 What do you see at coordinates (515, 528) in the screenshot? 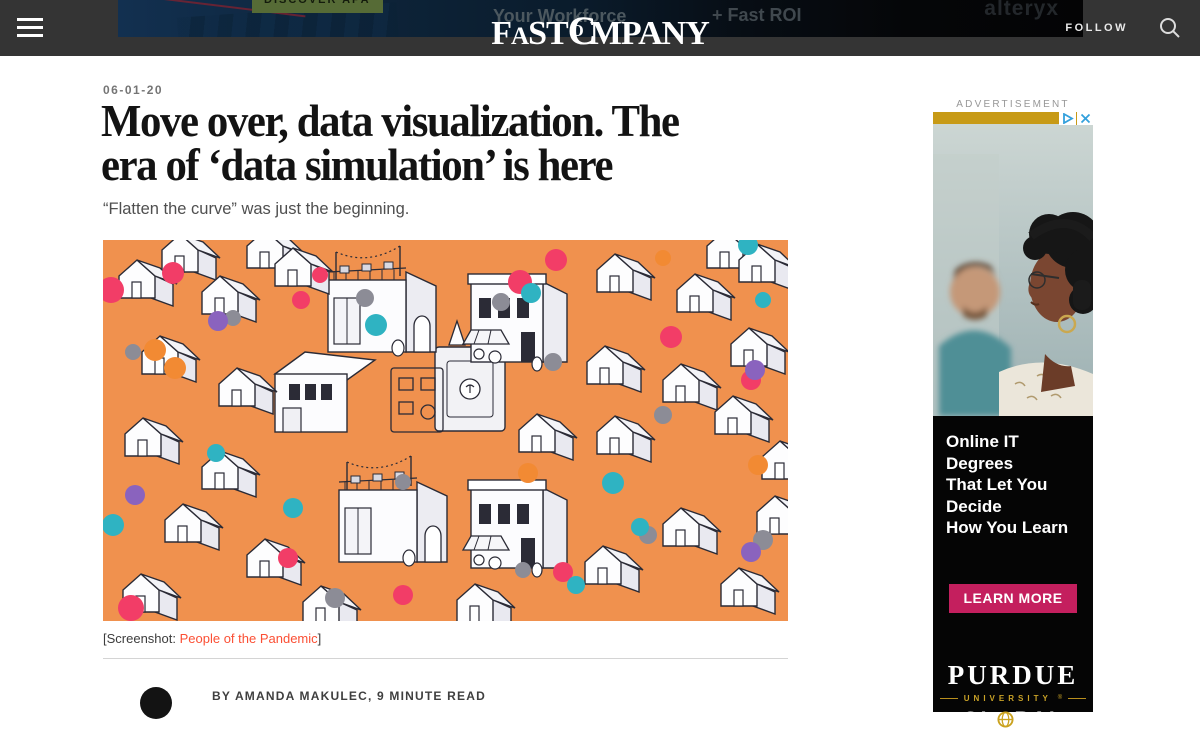
I see `cafe-building-icon` at bounding box center [515, 528].